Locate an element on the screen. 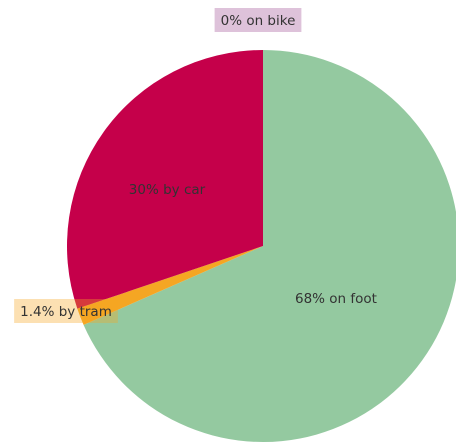 The width and height of the screenshot is (456, 443). slice-label: 0% on bike is located at coordinates (258, 20).